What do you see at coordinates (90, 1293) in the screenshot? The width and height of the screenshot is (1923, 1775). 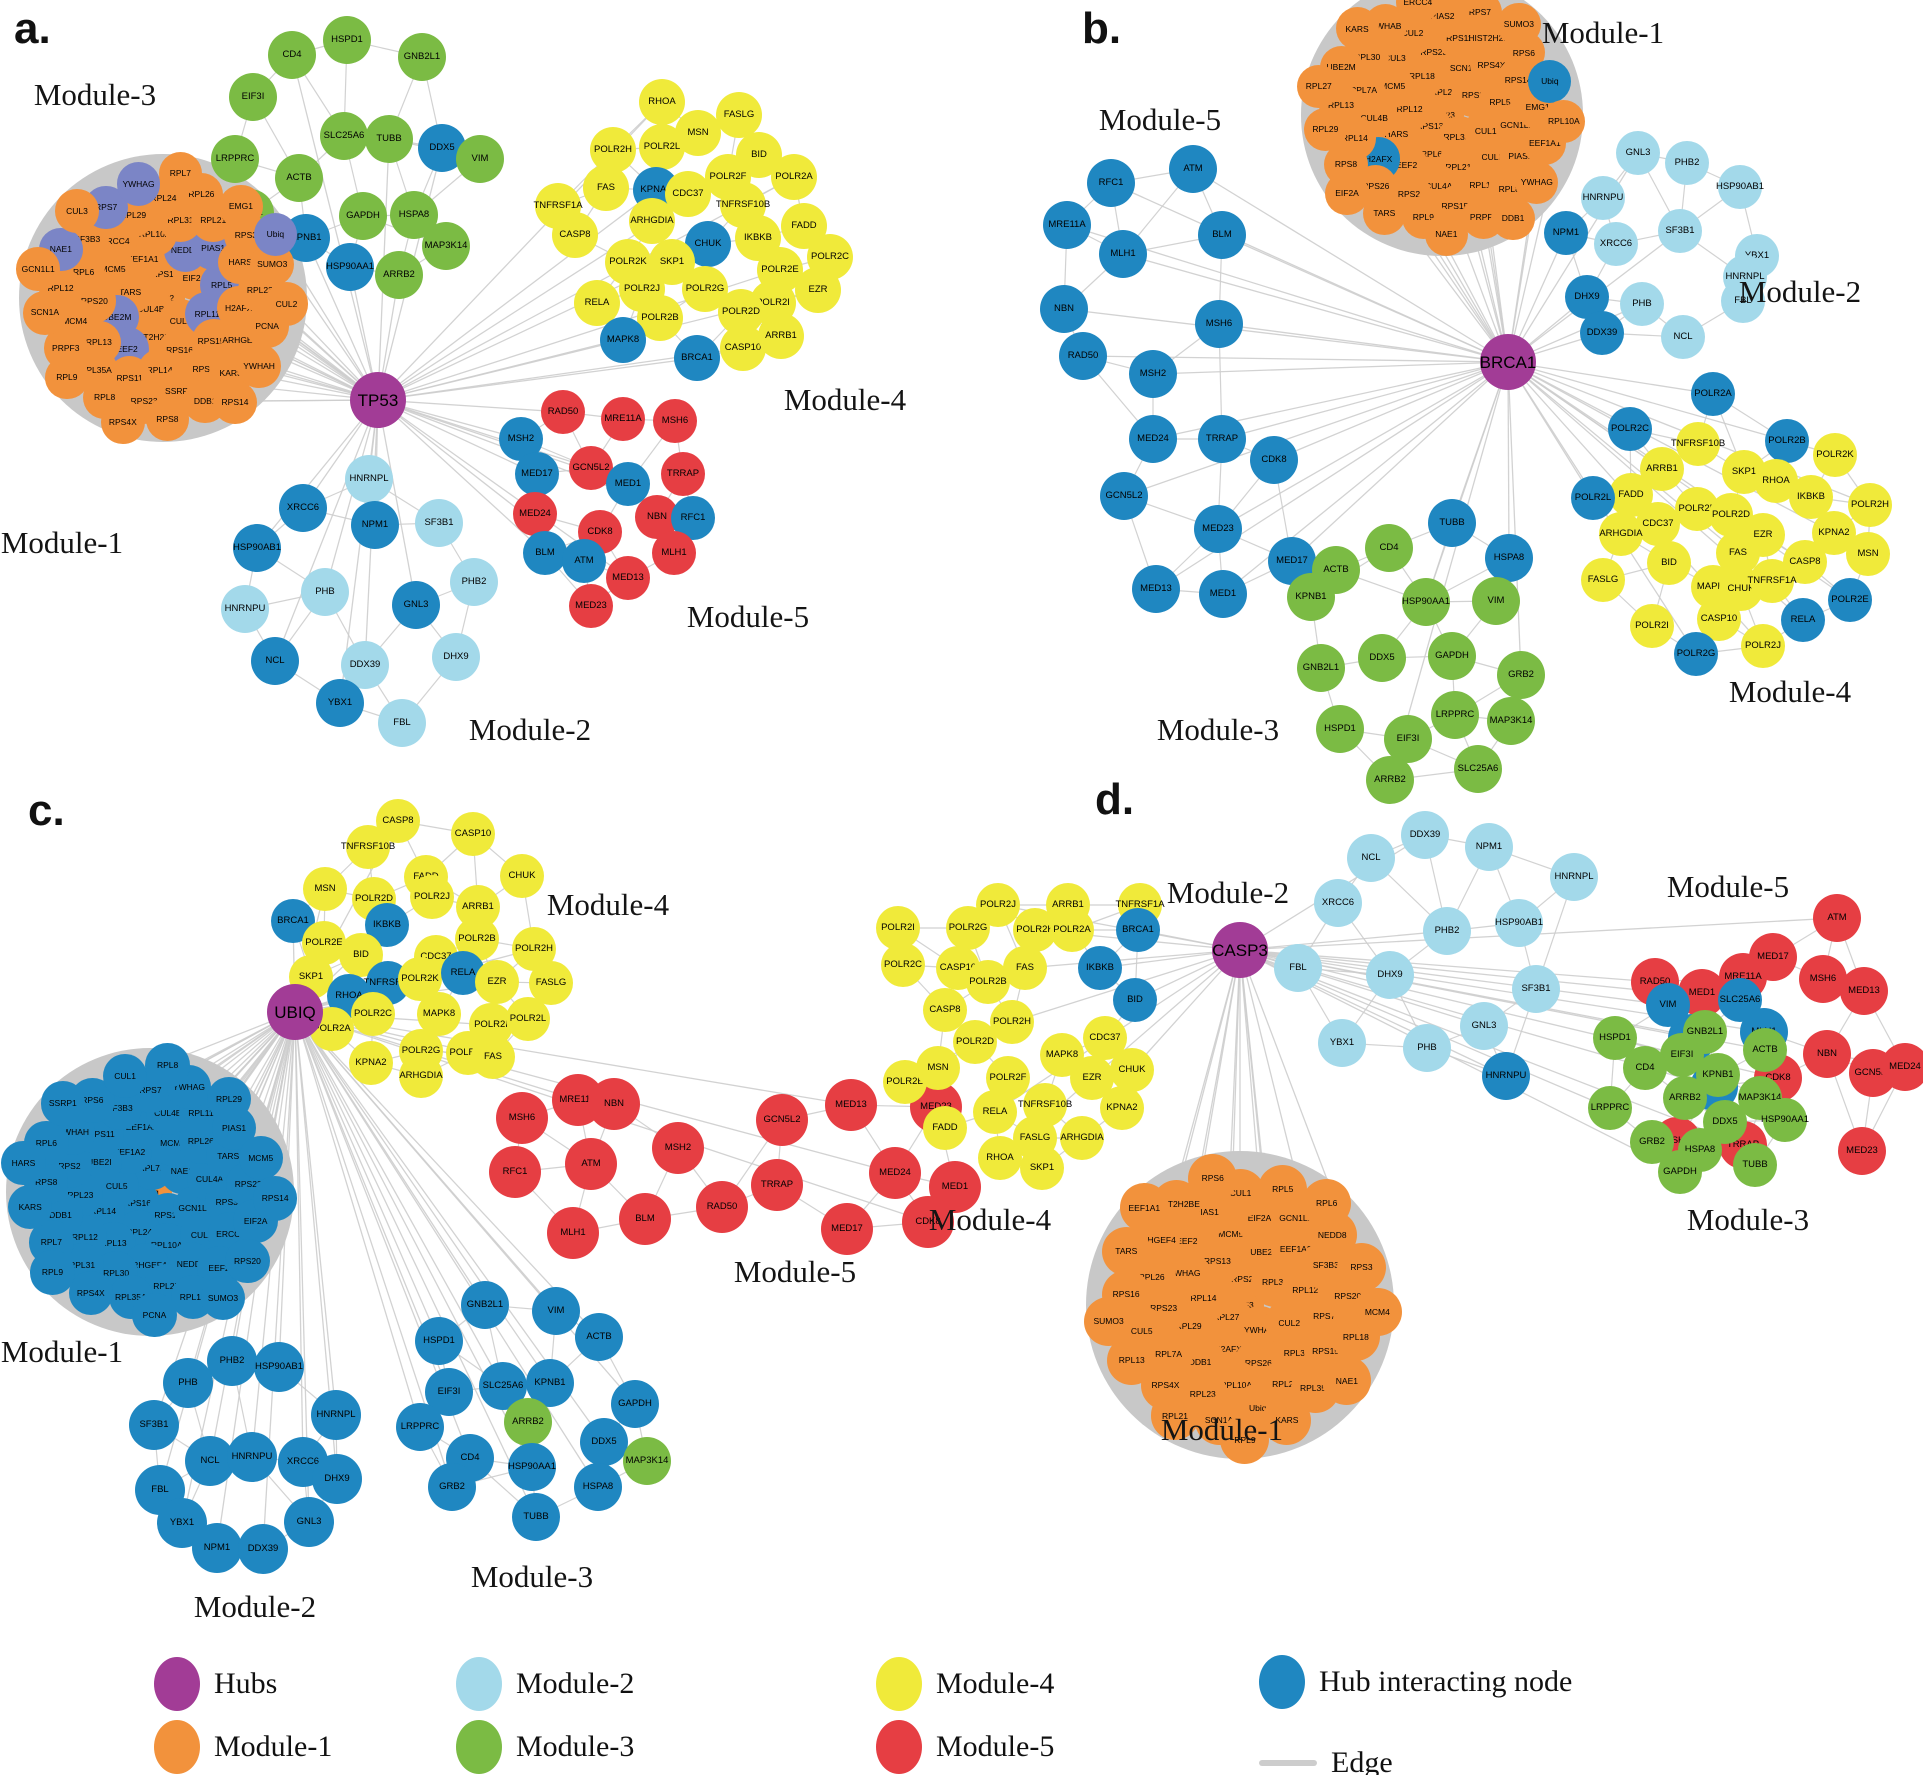 I see `node-RPS4X: RPS4X` at bounding box center [90, 1293].